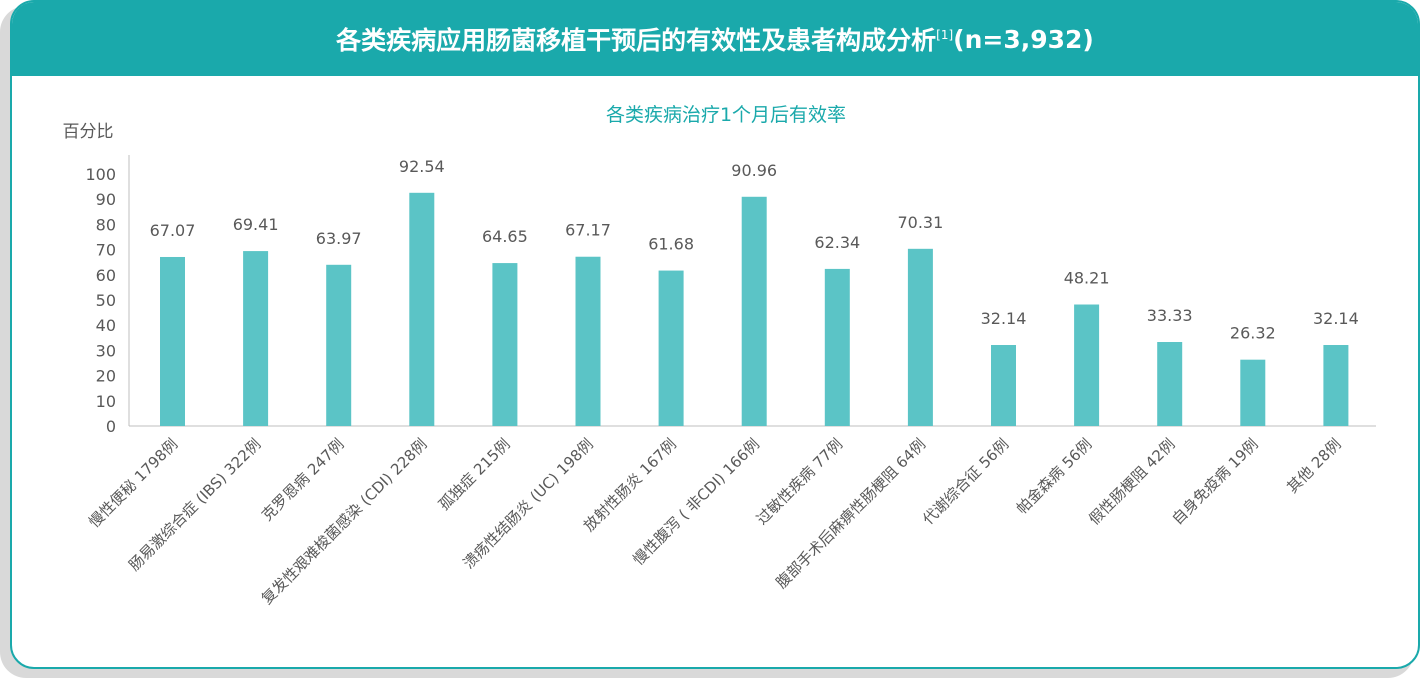 Image resolution: width=1425 pixels, height=681 pixels. What do you see at coordinates (302, 479) in the screenshot?
I see `category-label: 克罗恩病 247例` at bounding box center [302, 479].